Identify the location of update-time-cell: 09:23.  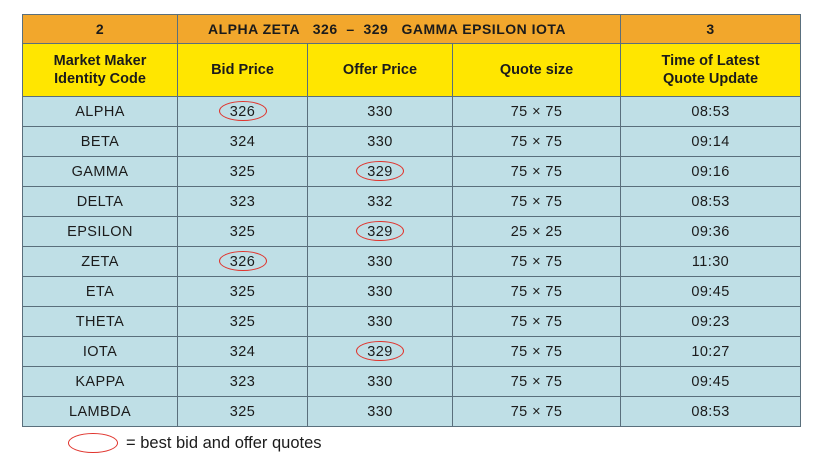
(711, 321).